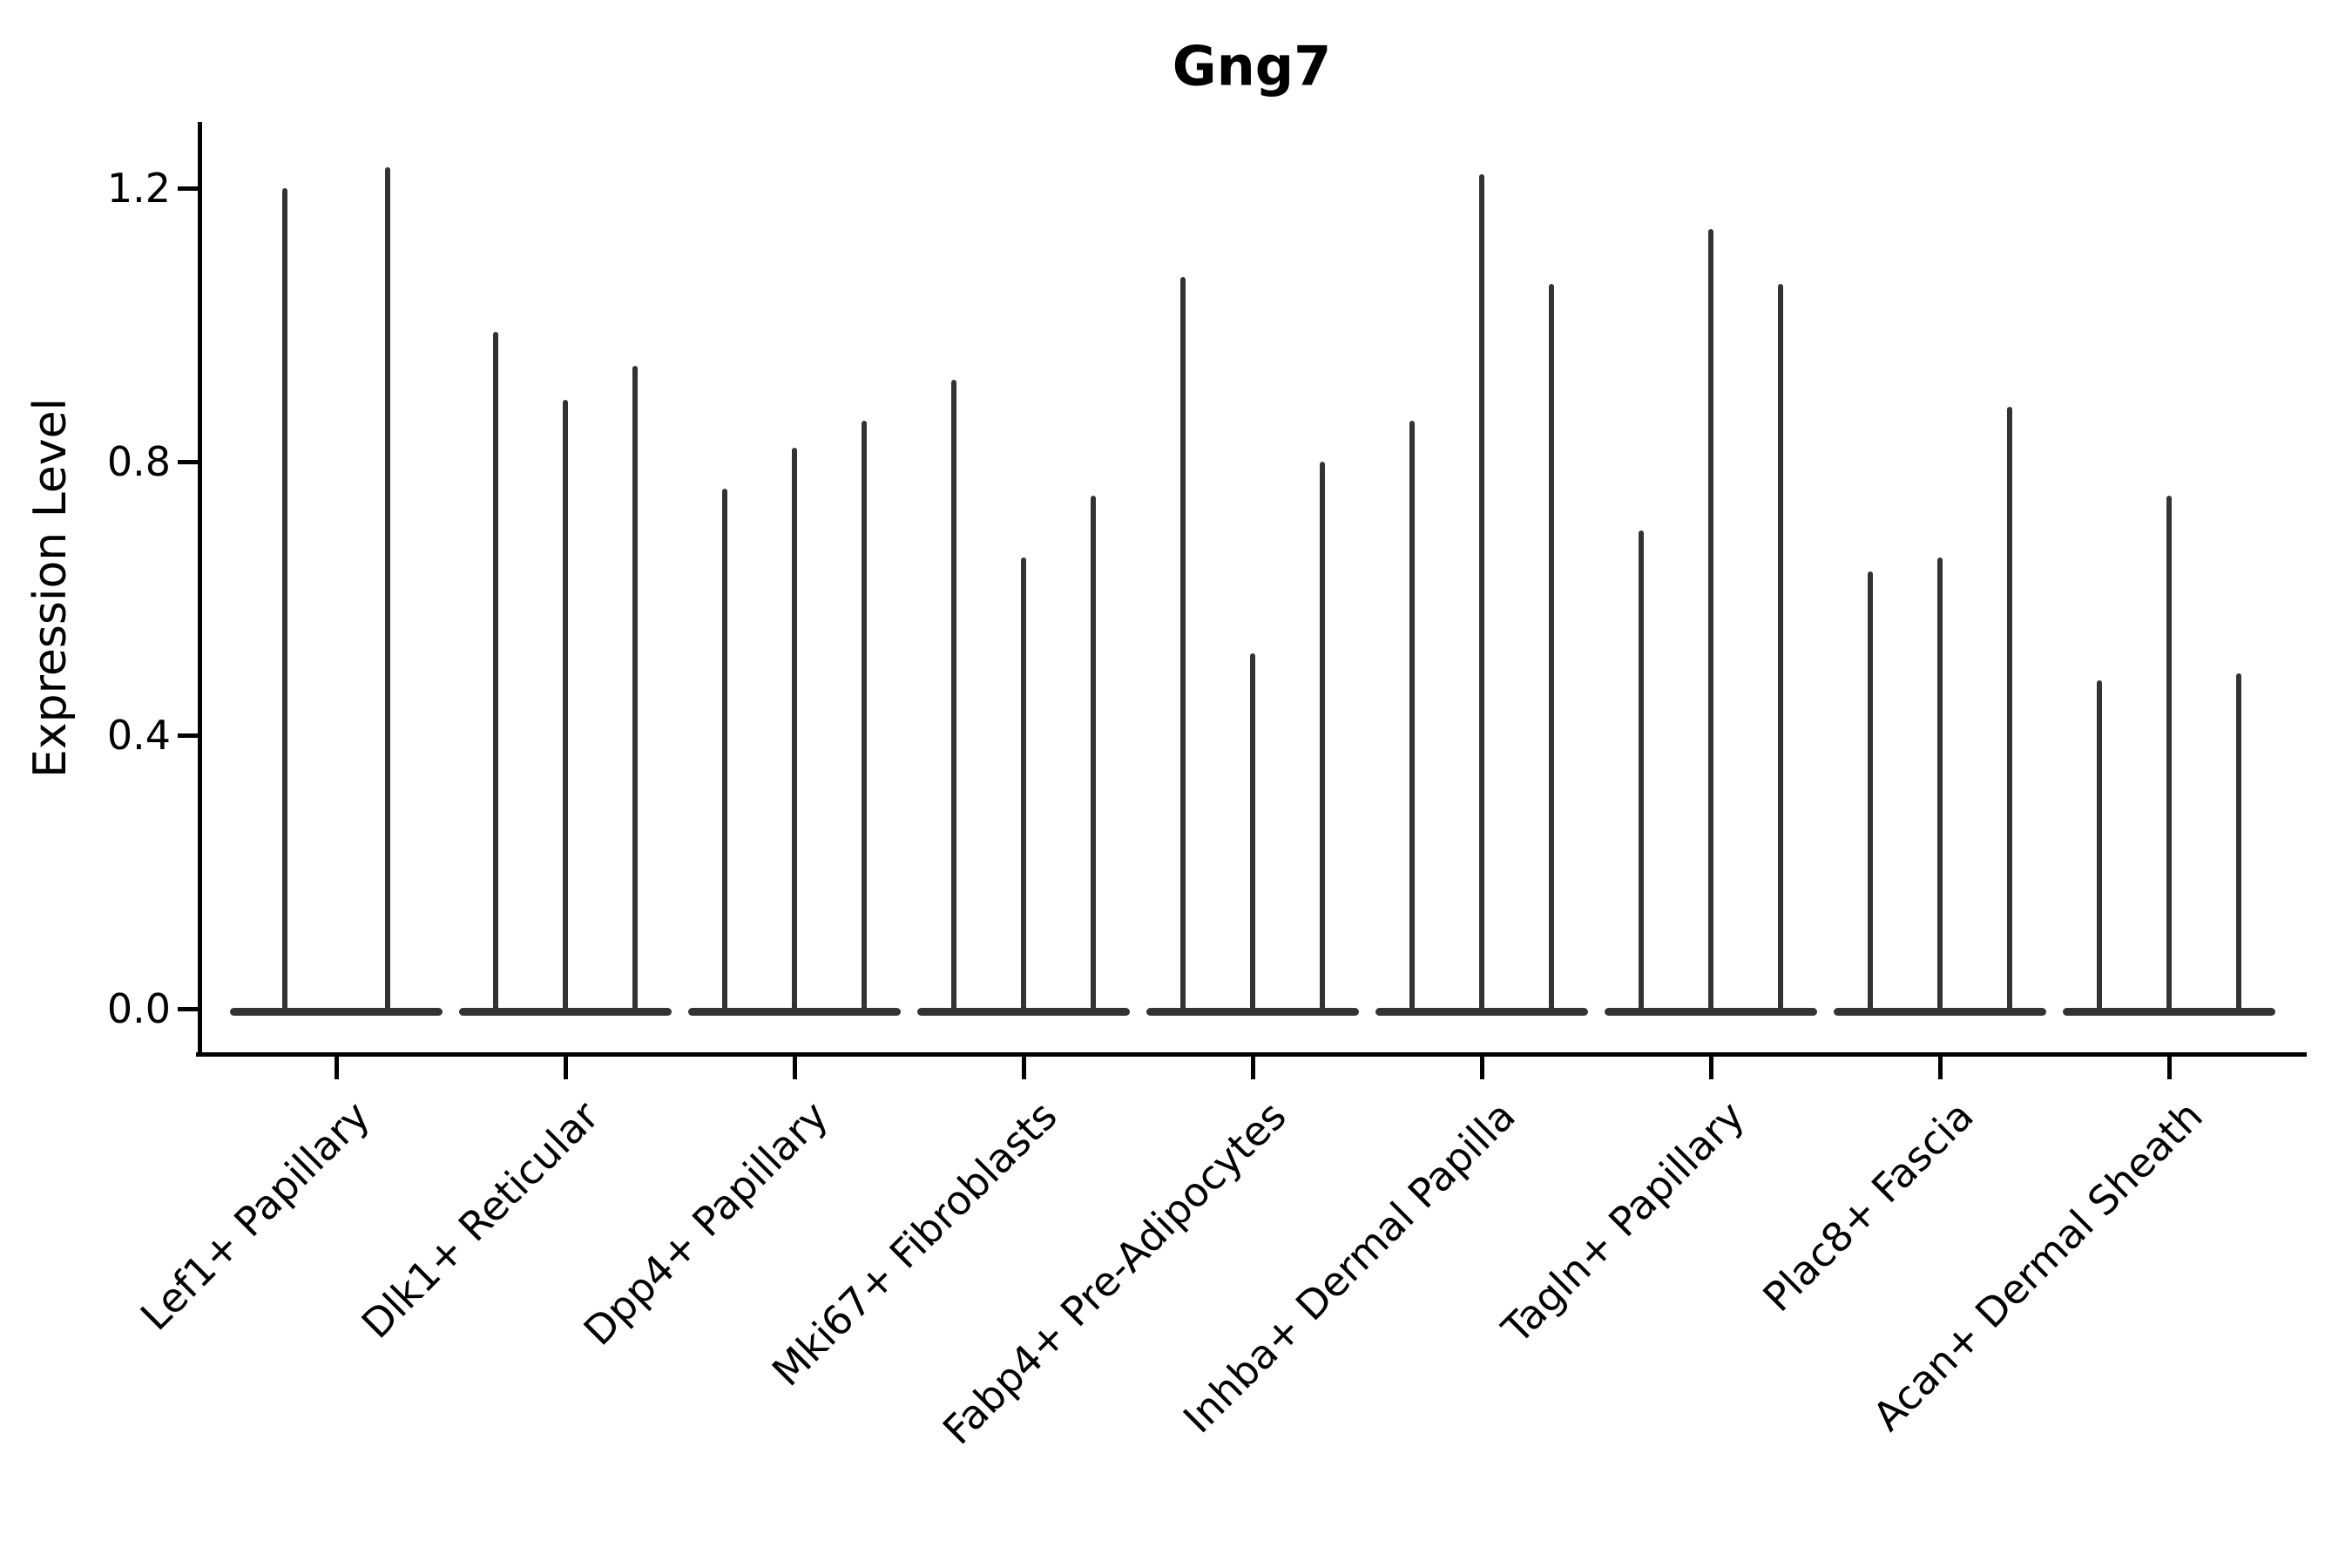  What do you see at coordinates (138, 188) in the screenshot?
I see `y-axis-tick-label: 1.2` at bounding box center [138, 188].